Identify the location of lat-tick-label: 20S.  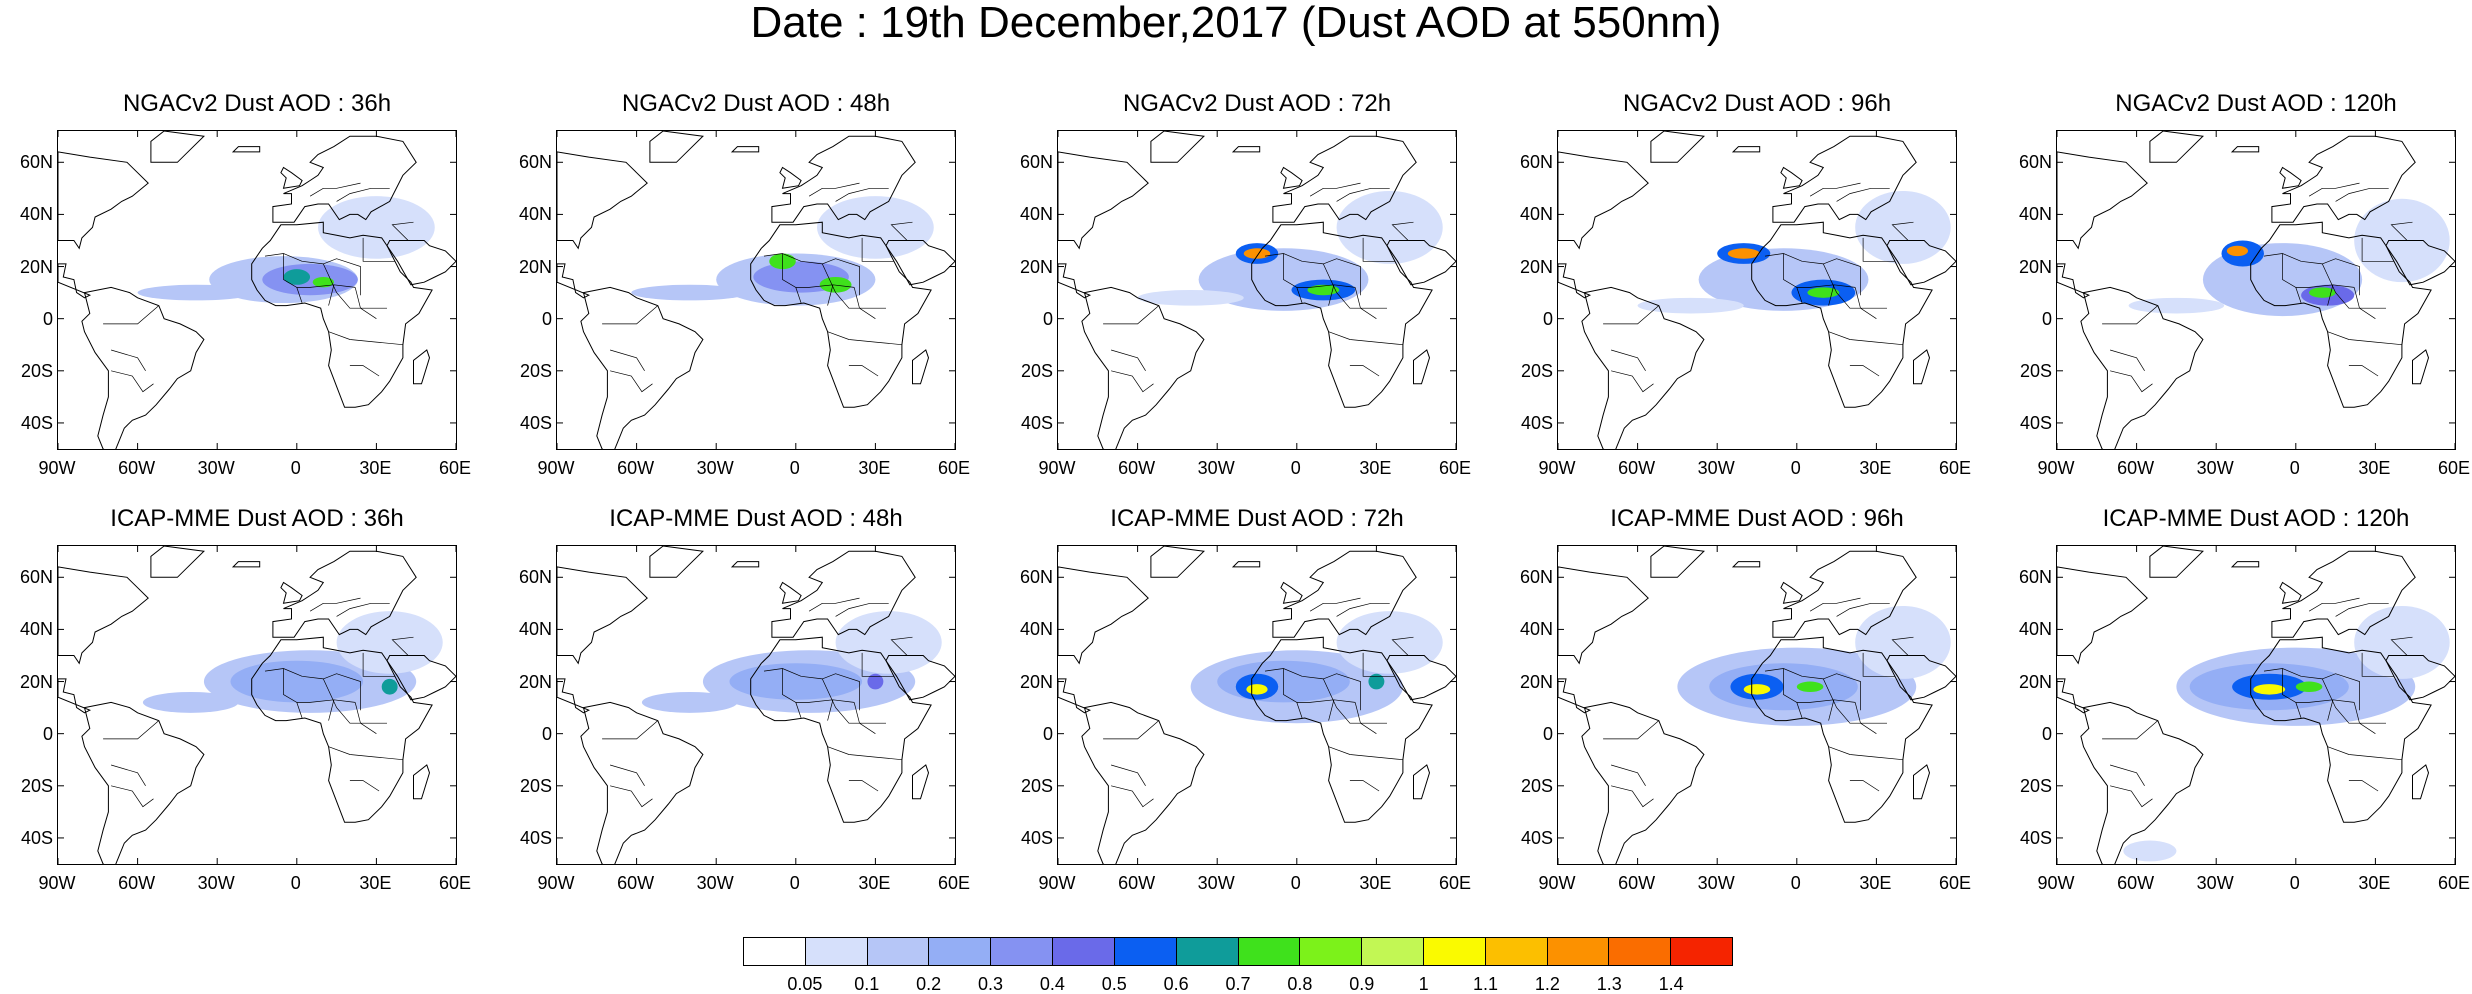
(1536, 370).